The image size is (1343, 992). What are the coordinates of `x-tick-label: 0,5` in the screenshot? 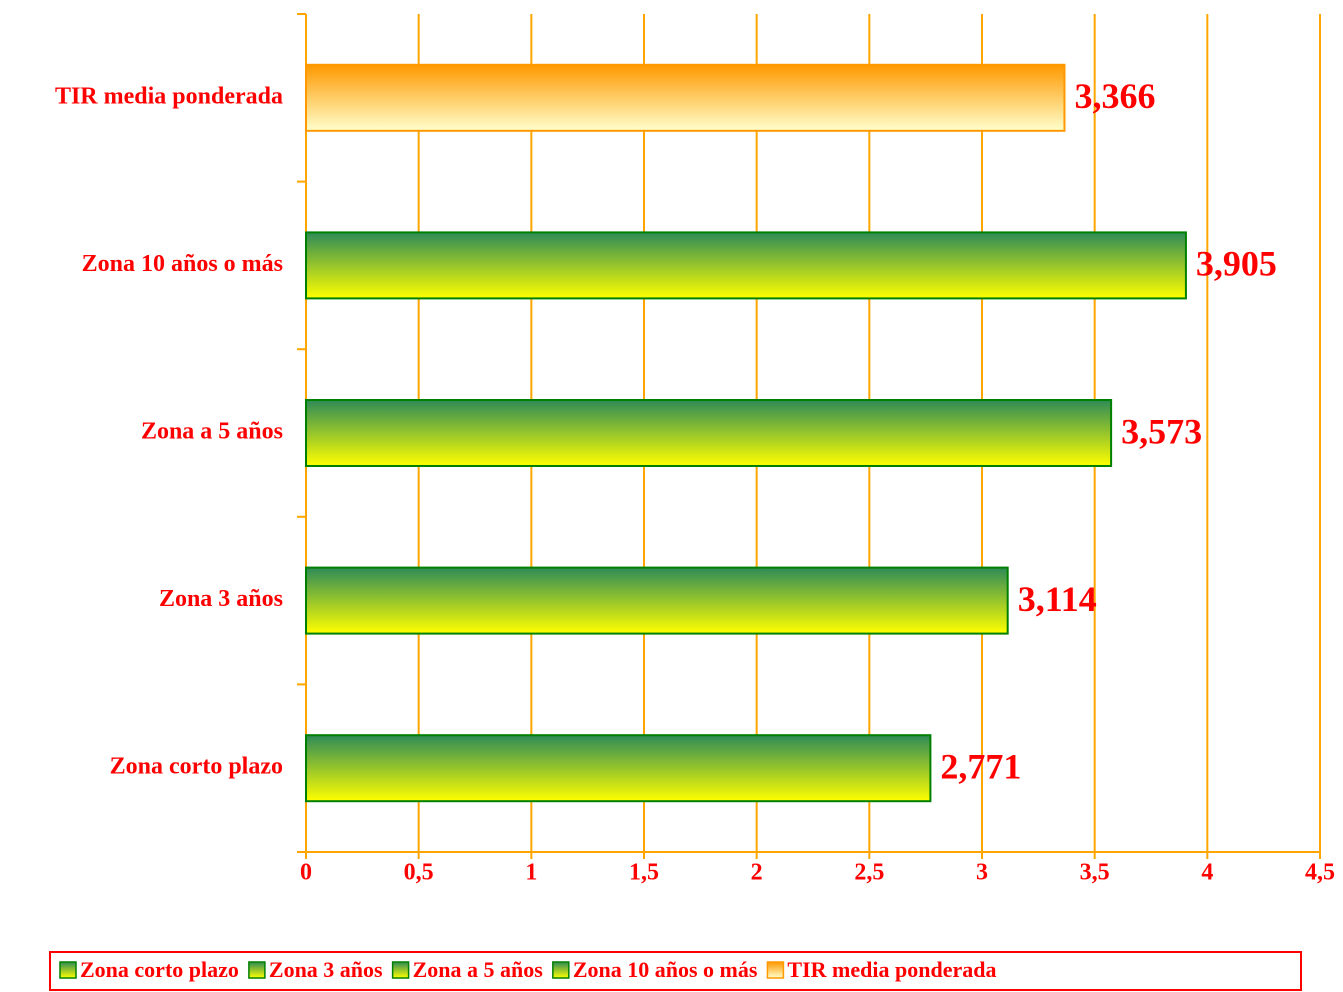 It's located at (419, 873).